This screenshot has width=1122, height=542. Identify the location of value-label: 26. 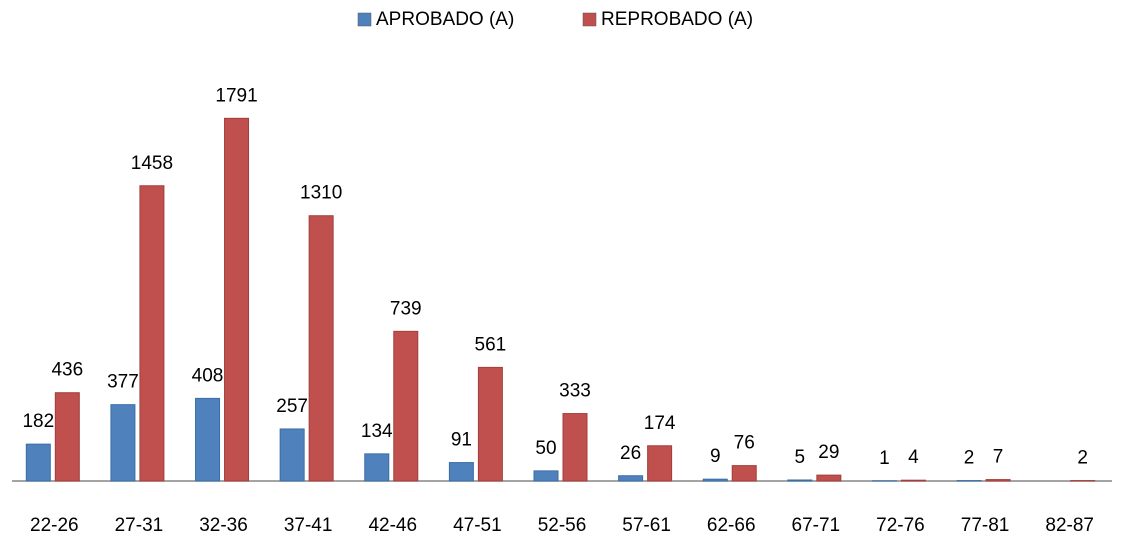
(630, 453).